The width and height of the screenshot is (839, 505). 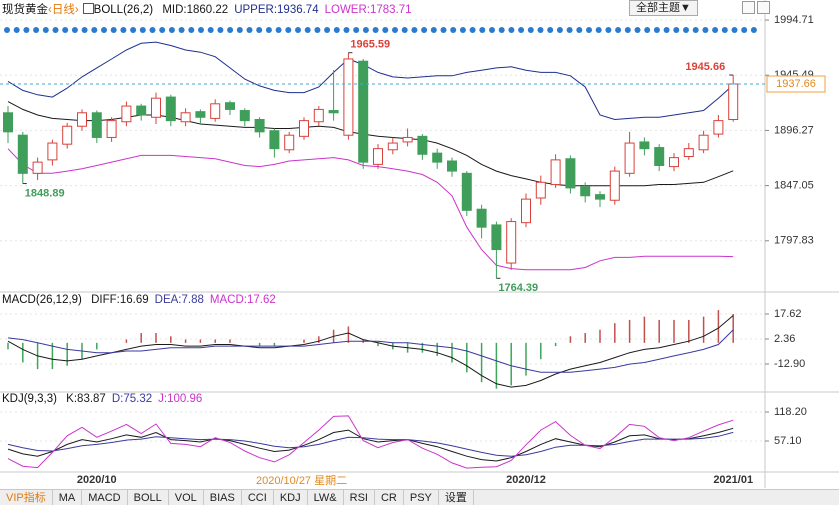 What do you see at coordinates (226, 300) in the screenshot?
I see `legend-name: MACD` at bounding box center [226, 300].